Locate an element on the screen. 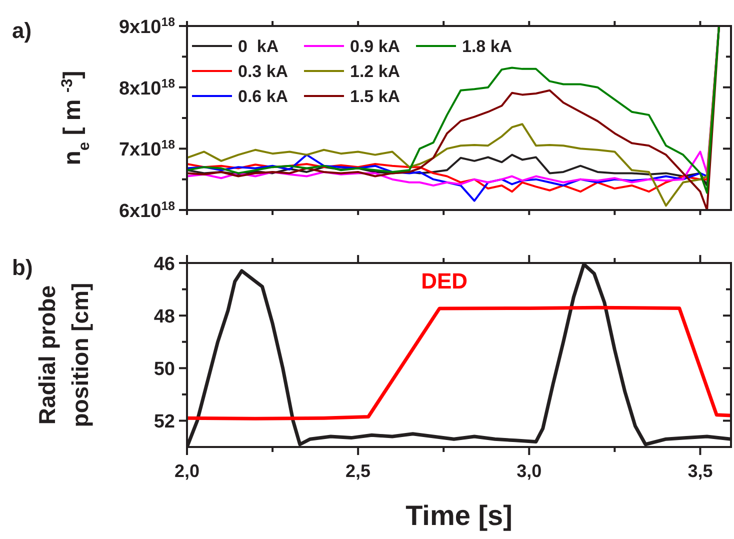  legend-label: 1.5 kA is located at coordinates (375, 96).